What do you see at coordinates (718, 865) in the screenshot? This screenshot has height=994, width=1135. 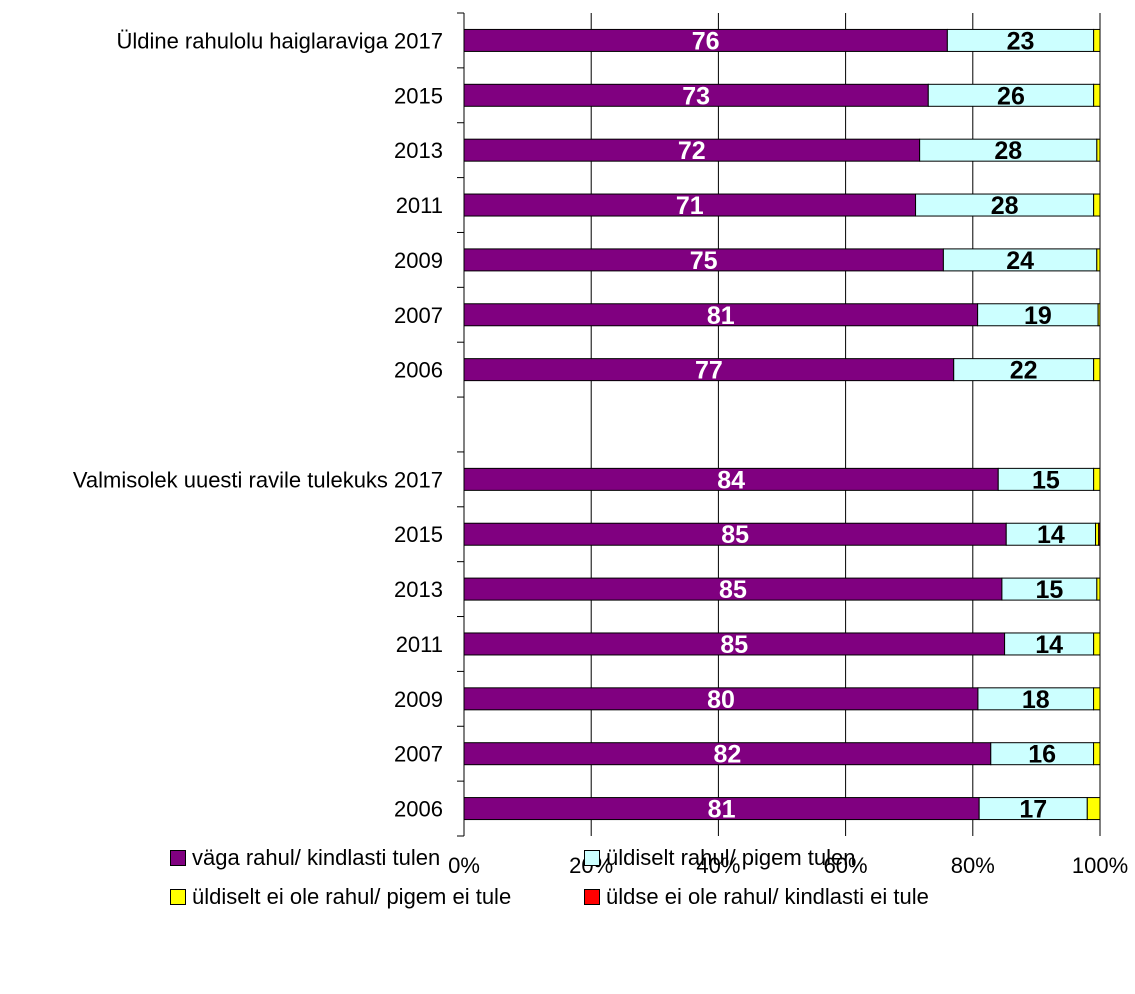 I see `x-tick-label: 40%` at bounding box center [718, 865].